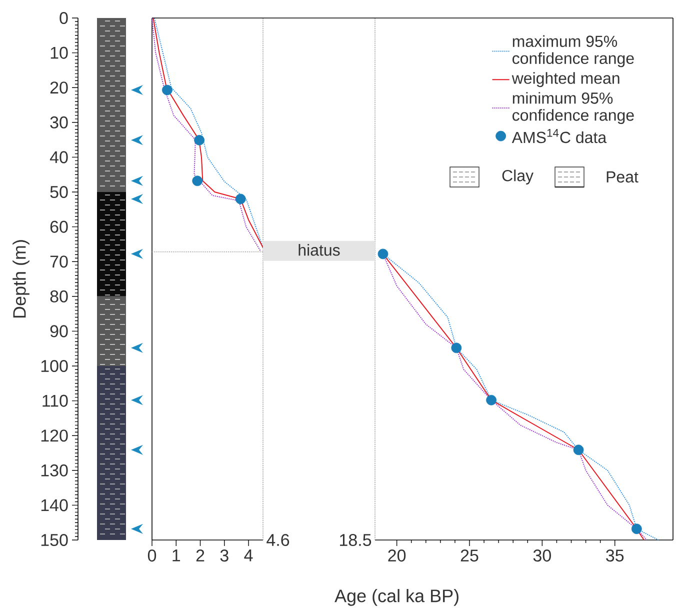 Image resolution: width=678 pixels, height=611 pixels. I want to click on x-tick-label: 20, so click(397, 556).